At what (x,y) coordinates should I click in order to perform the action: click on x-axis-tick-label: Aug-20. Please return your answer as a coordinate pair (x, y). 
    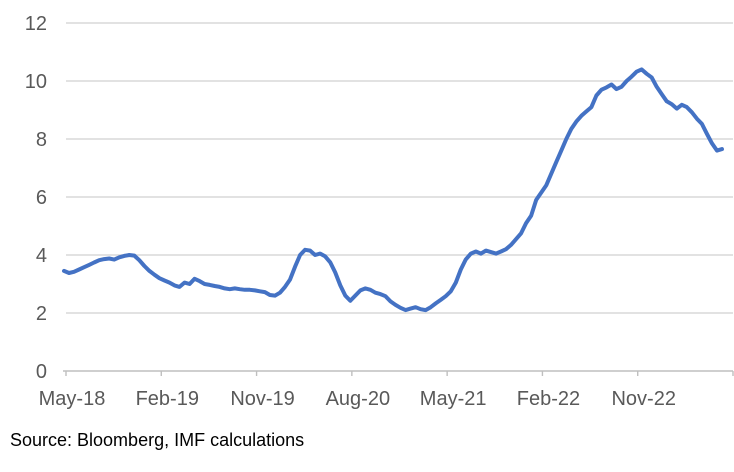
    Looking at the image, I should click on (358, 399).